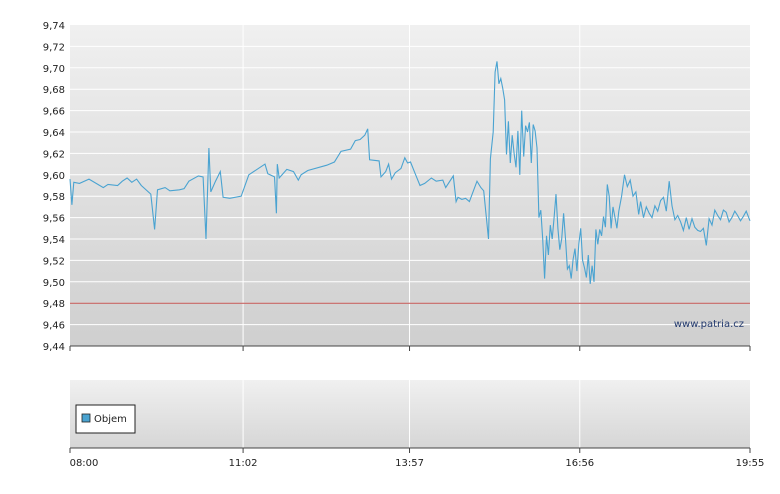 This screenshot has height=494, width=780. Describe the element at coordinates (54, 197) in the screenshot. I see `y-tick-label: 9,58` at that location.